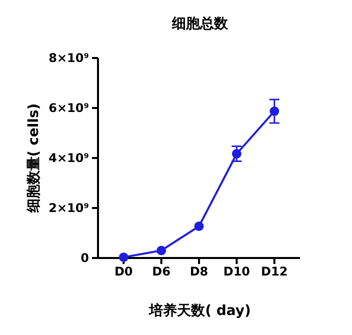 Image resolution: width=352 pixels, height=335 pixels. What do you see at coordinates (84, 257) in the screenshot?
I see `y-tick-label: 0` at bounding box center [84, 257].